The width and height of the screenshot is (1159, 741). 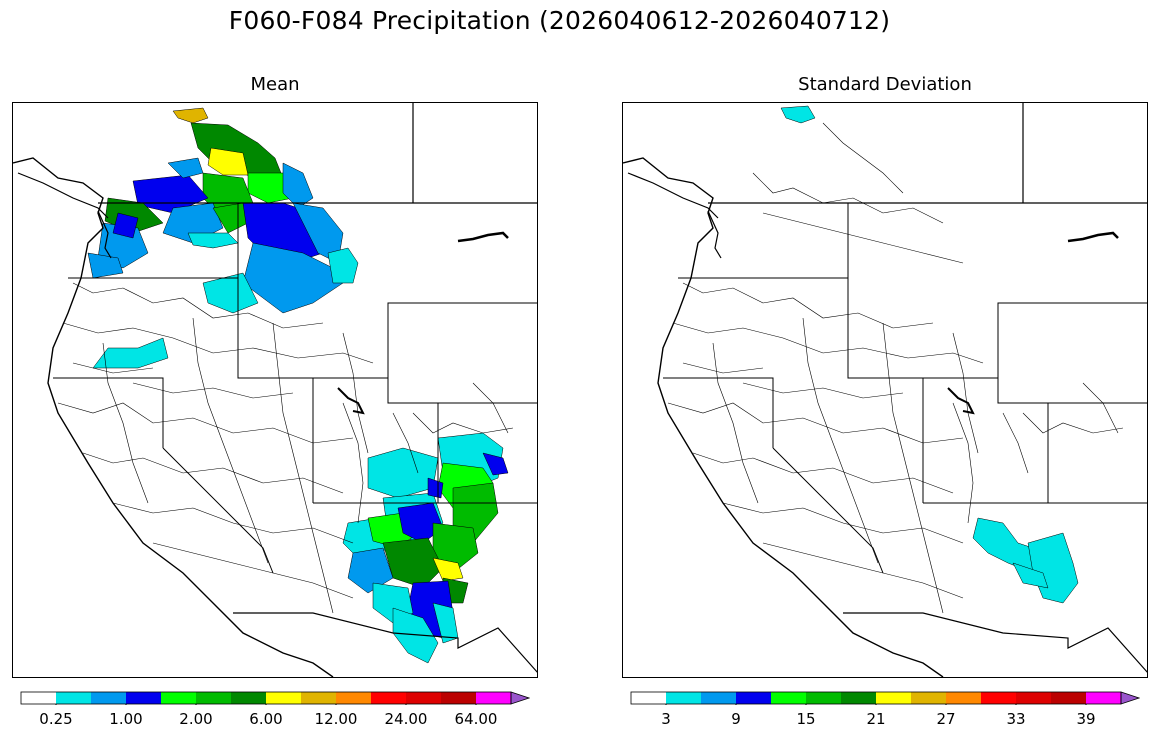 I want to click on colorbar-tick-label: 27, so click(x=946, y=719).